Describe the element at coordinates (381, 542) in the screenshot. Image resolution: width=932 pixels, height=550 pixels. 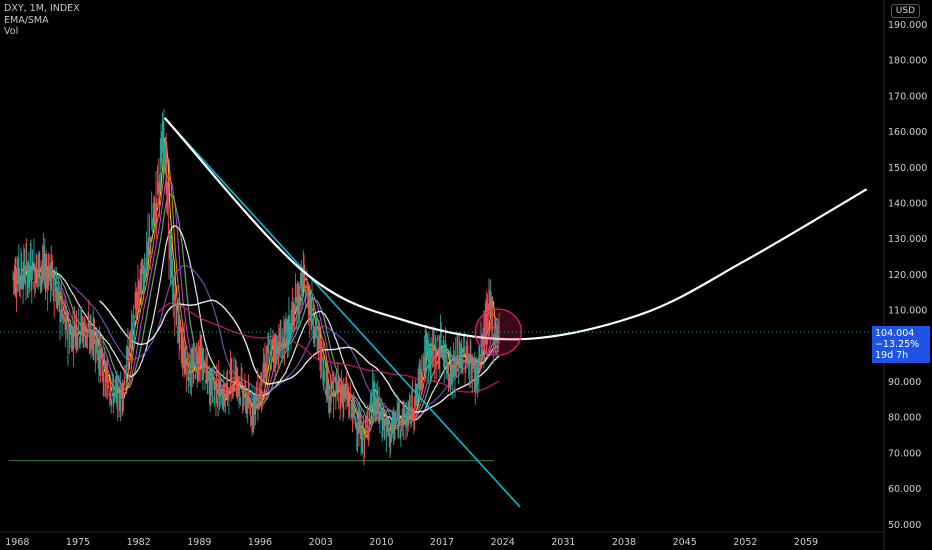
I see `x-tick-label: 2010` at that location.